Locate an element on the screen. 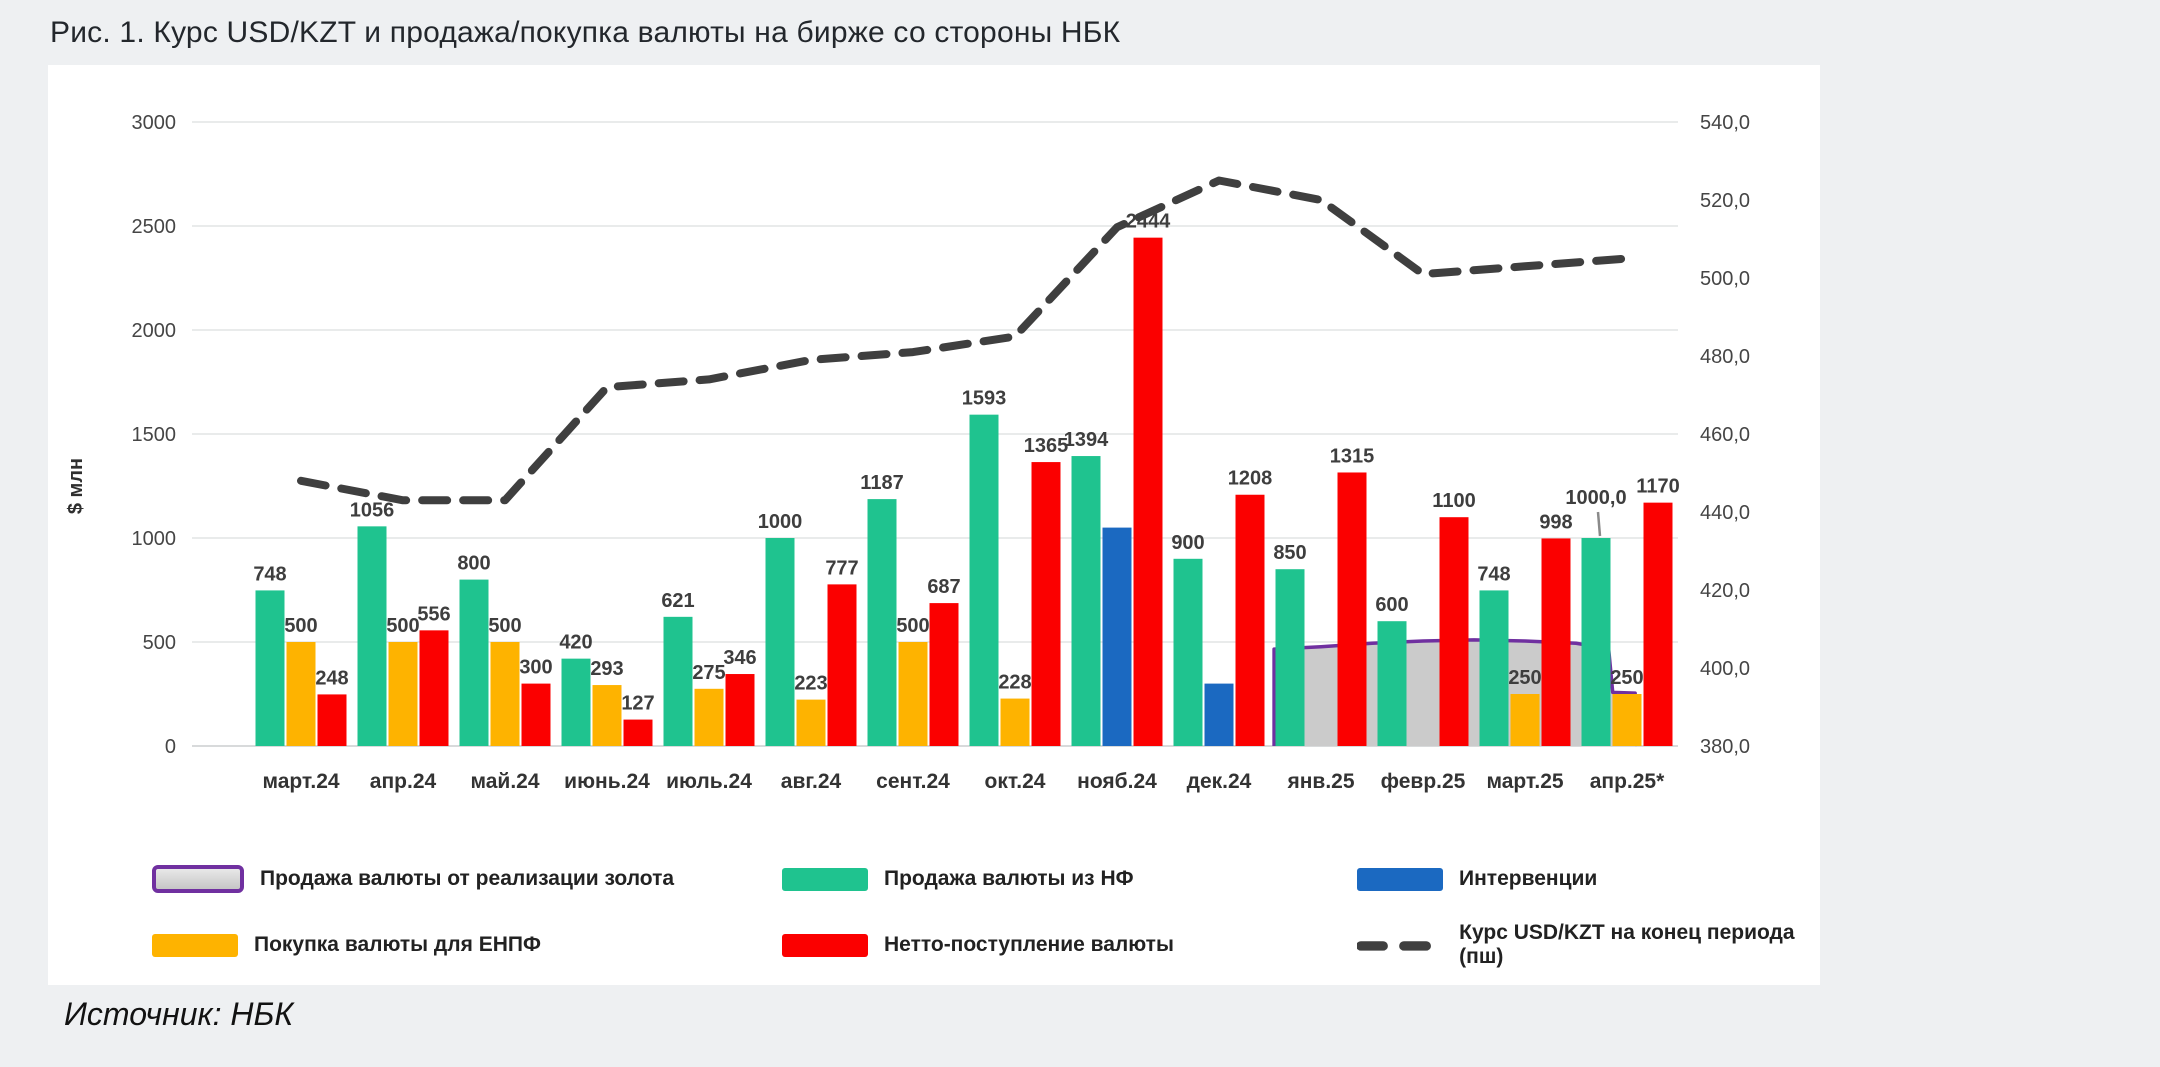  legend-label: Продажа валюты от реализации золота is located at coordinates (467, 878).